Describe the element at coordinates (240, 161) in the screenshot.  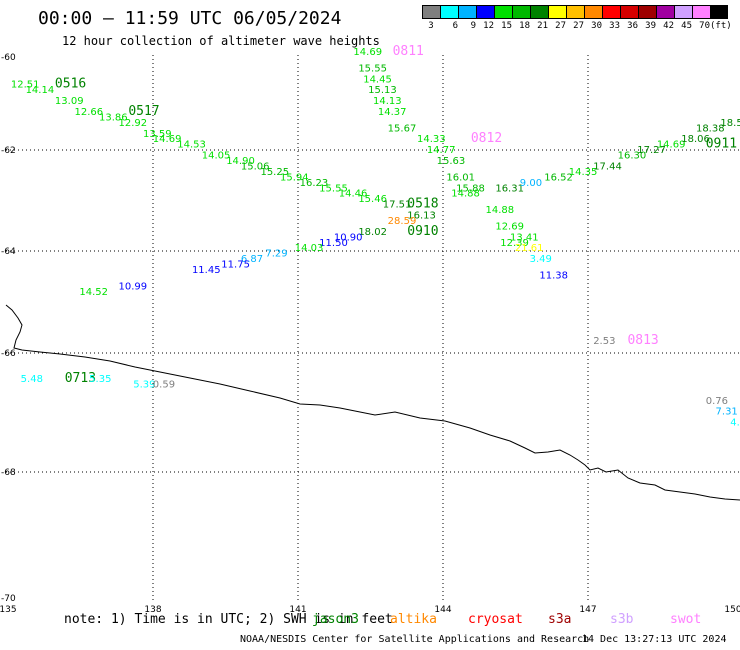
I see `wave-height-value: 14.90` at that location.